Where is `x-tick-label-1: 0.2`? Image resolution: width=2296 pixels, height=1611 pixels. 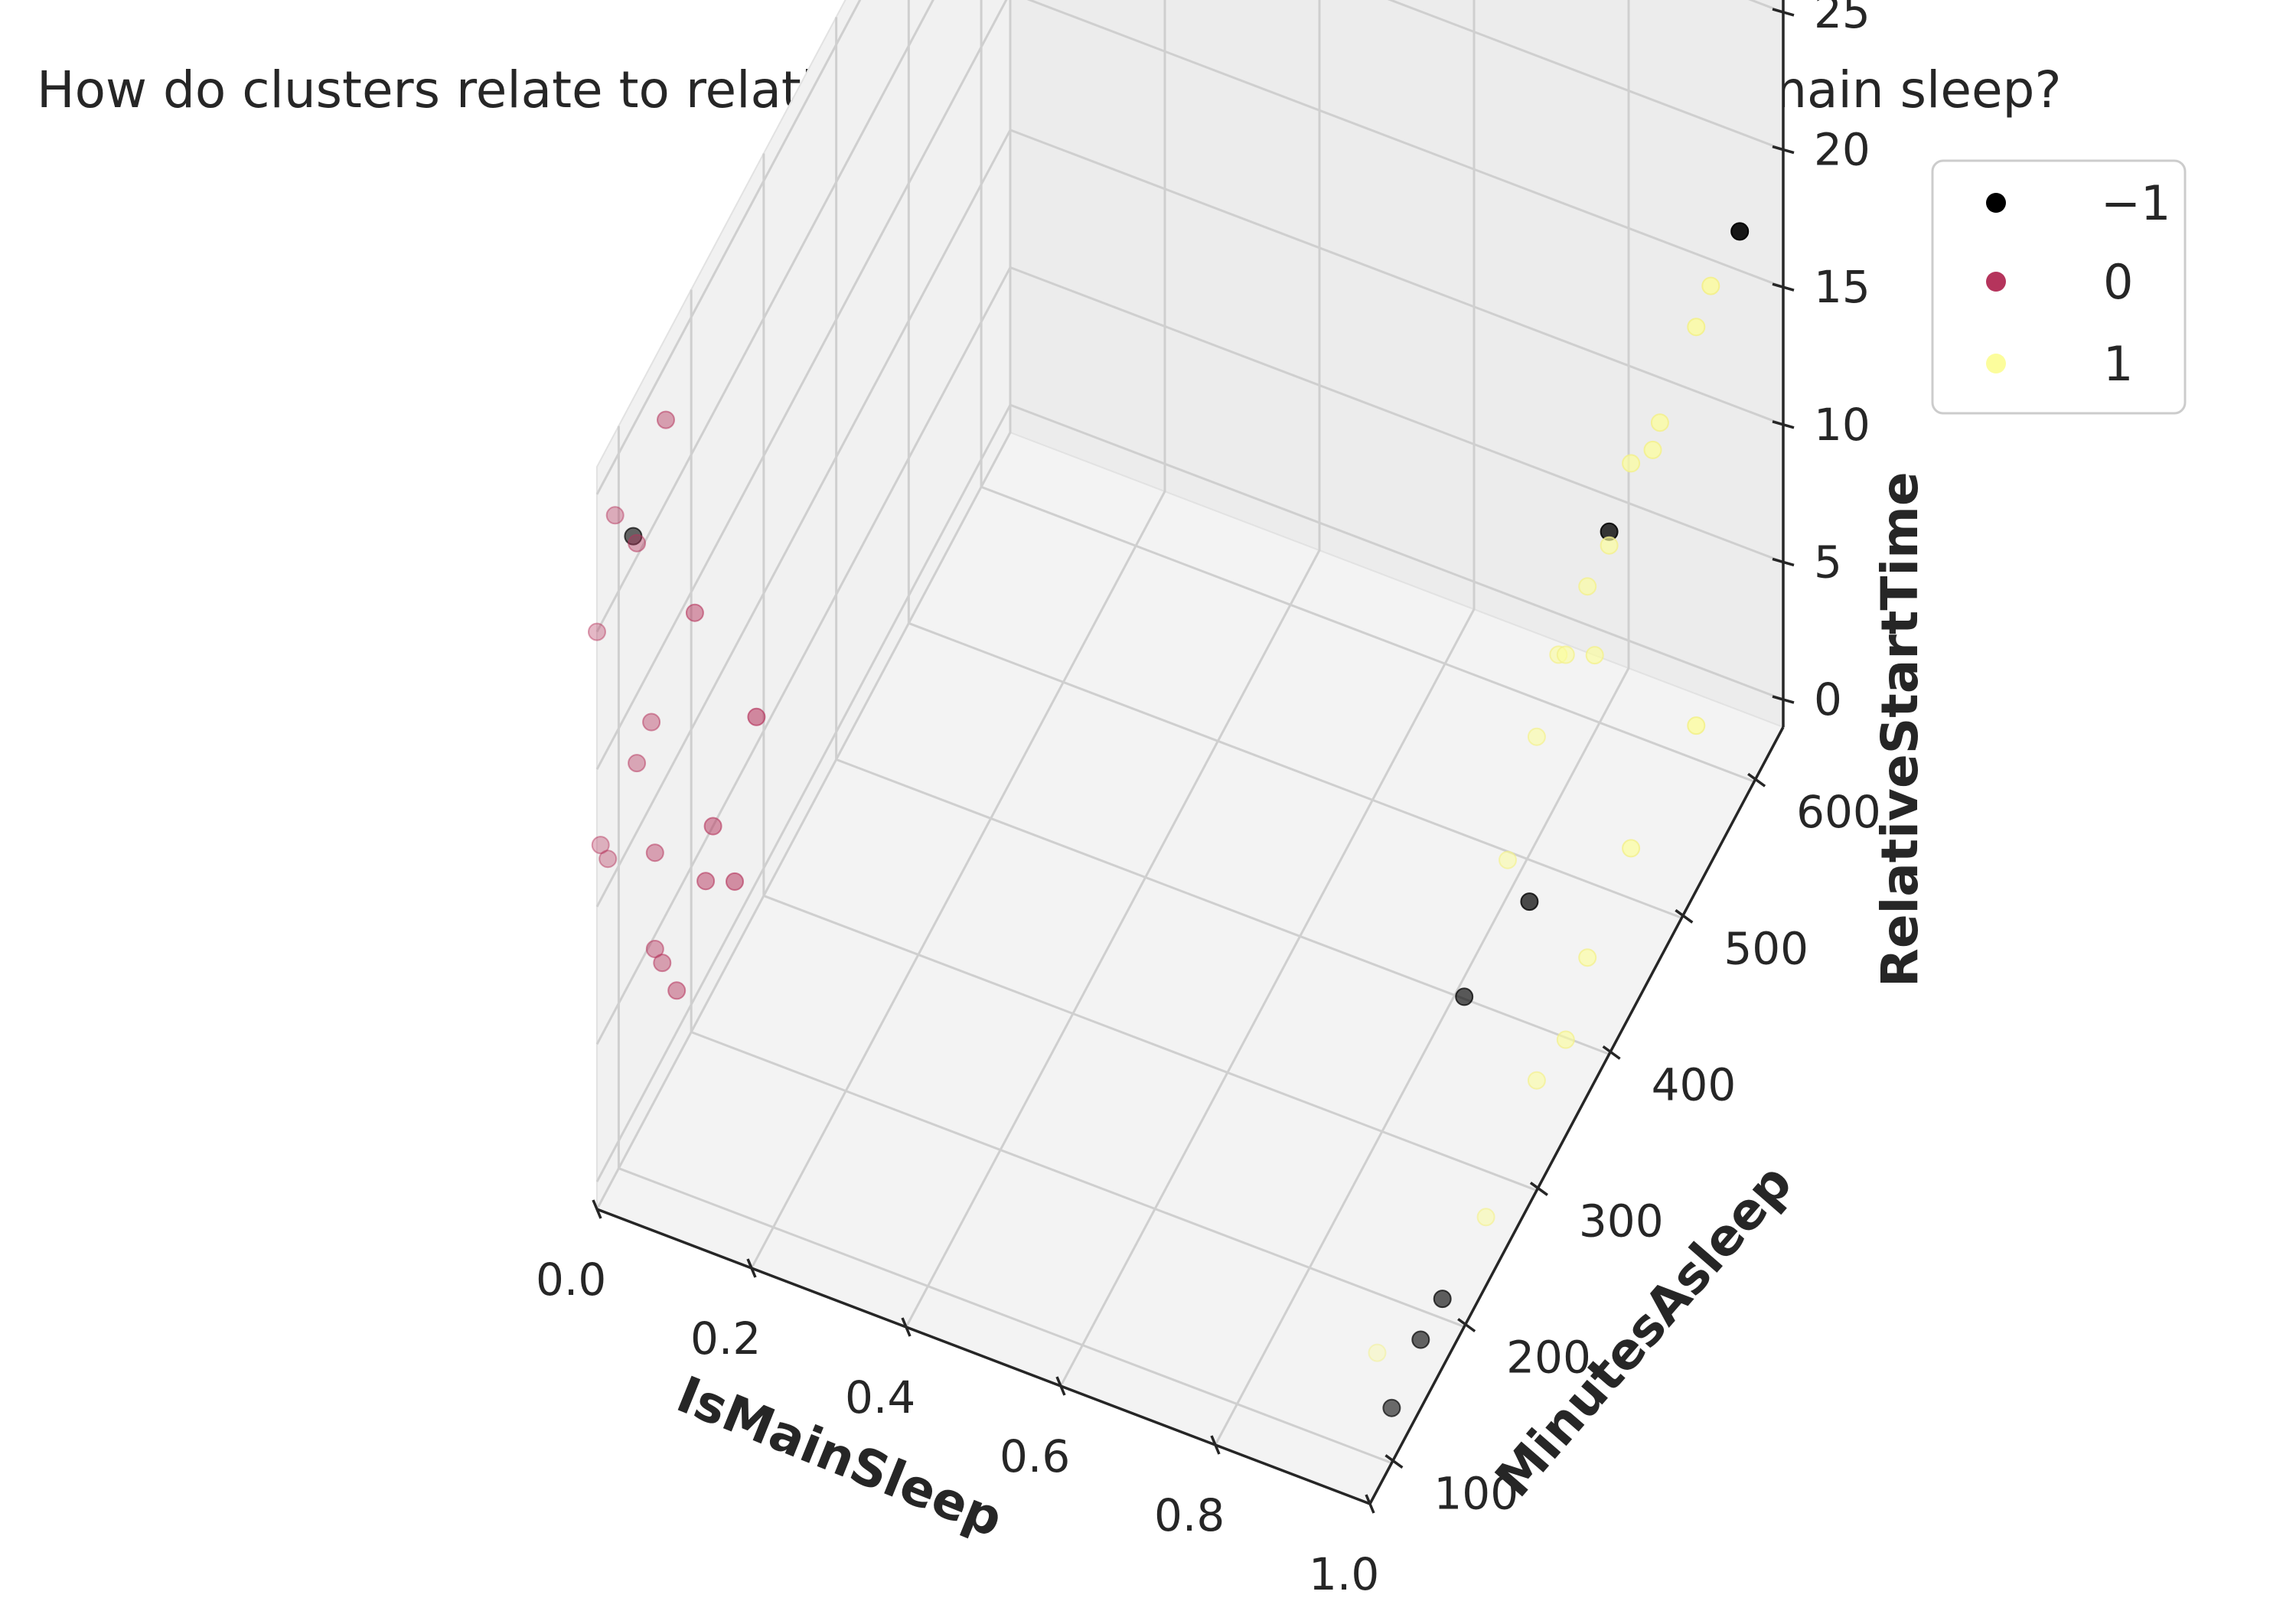 x-tick-label-1: 0.2 is located at coordinates (725, 1339).